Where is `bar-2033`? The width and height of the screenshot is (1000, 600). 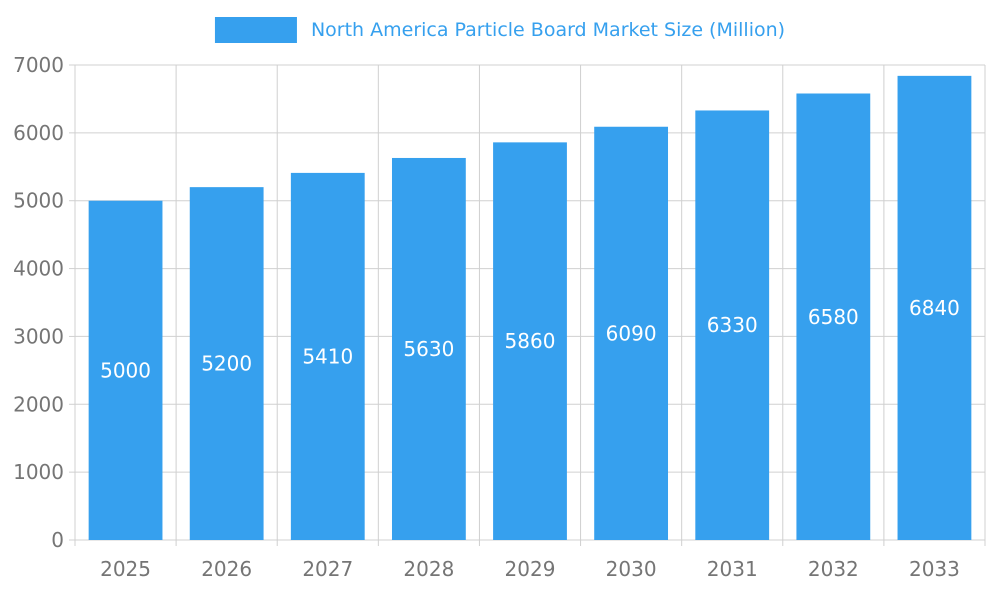 bar-2033 is located at coordinates (934, 307).